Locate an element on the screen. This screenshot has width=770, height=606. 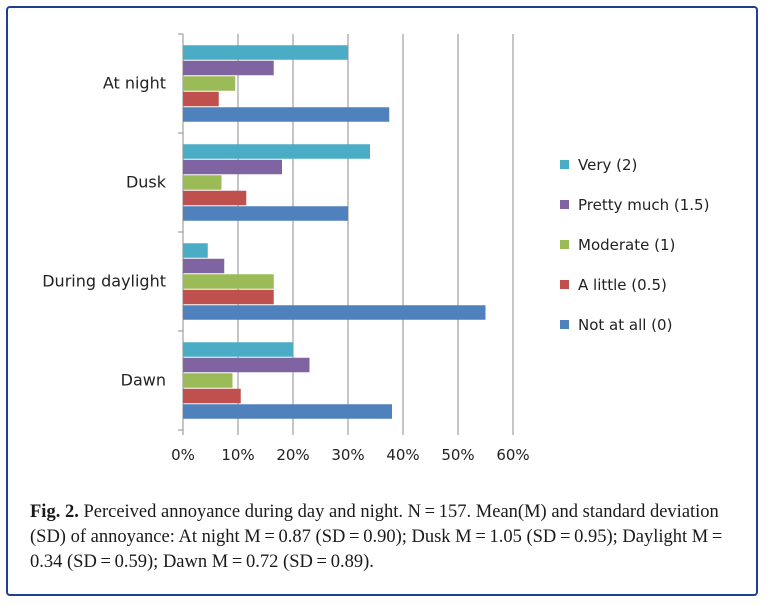
bar-not-at-all-0-at-night is located at coordinates (286, 114).